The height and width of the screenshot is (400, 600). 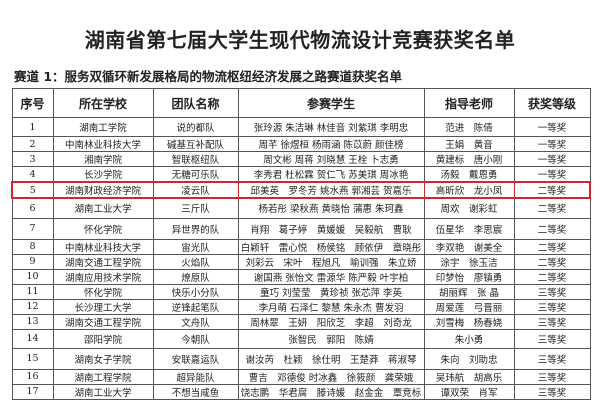 What do you see at coordinates (469, 127) in the screenshot?
I see `advisors-cell: 范进 陈倩` at bounding box center [469, 127].